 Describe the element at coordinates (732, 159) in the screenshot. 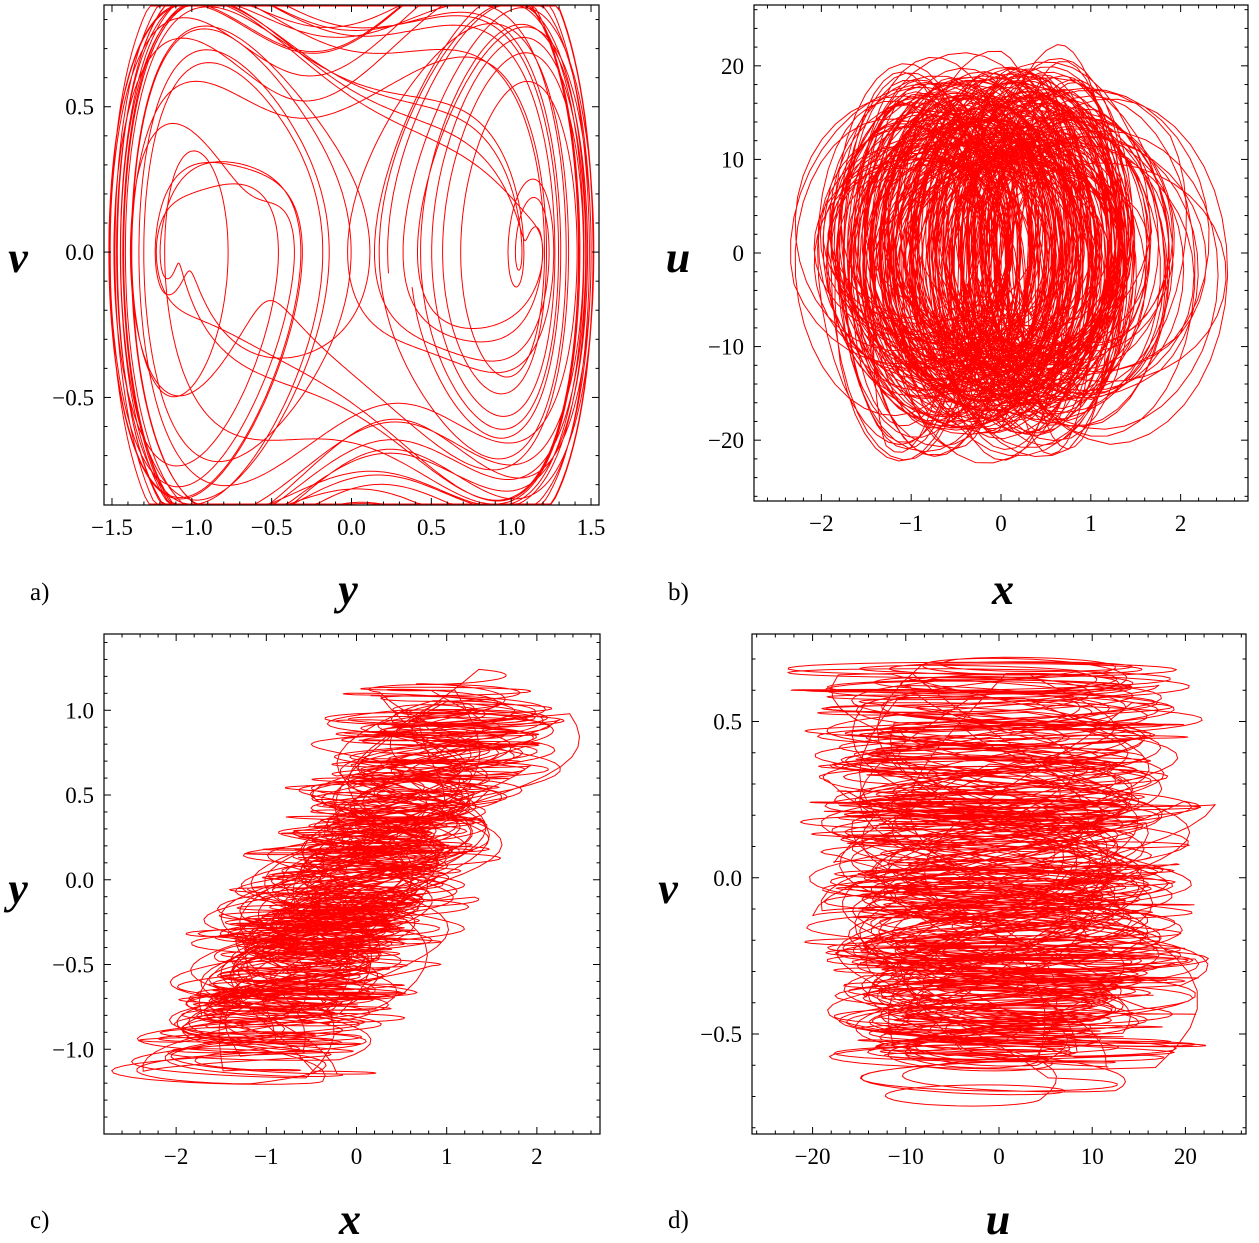

I see `y-tick-label: 10` at that location.